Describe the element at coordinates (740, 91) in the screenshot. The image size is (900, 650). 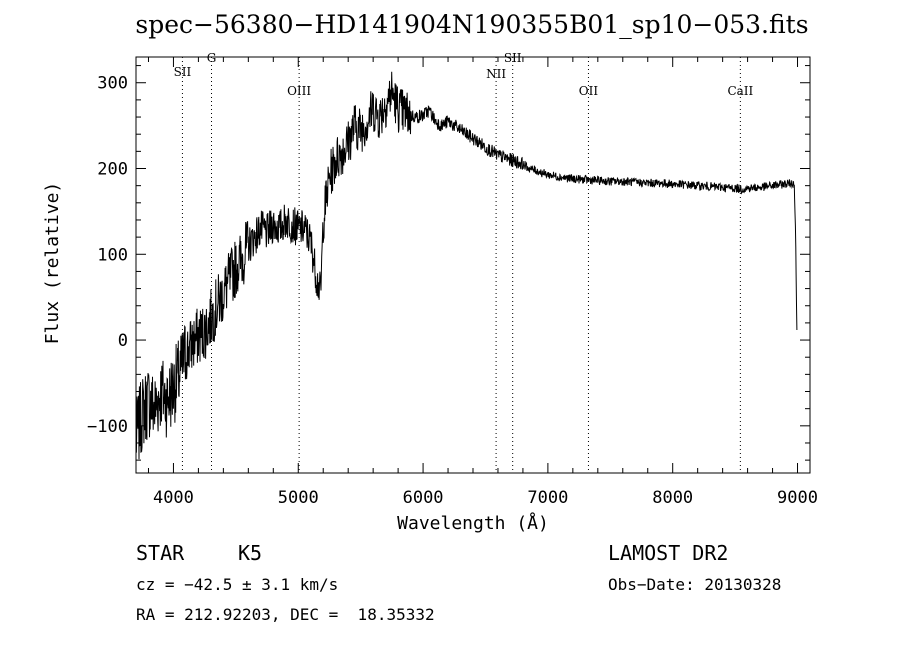
I see `spectral-line-label: CaII` at that location.